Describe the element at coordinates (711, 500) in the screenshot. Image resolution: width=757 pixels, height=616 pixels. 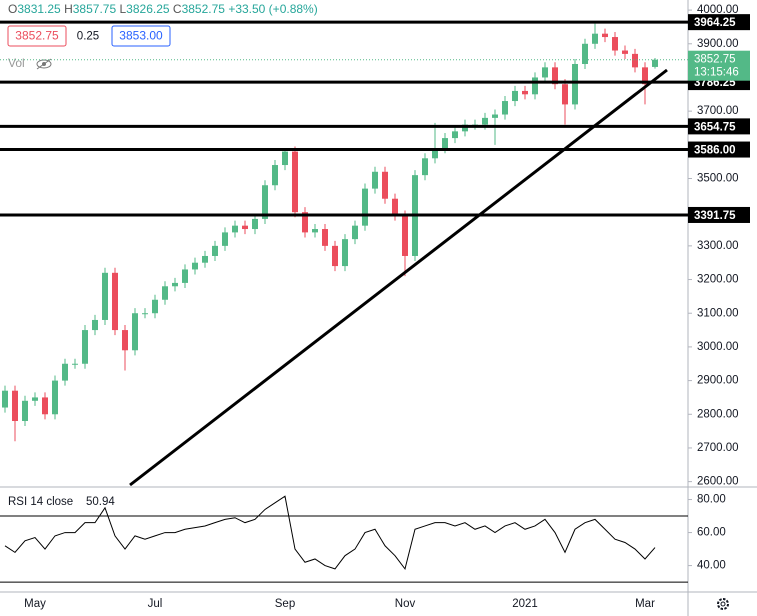
I see `rsi-y-tick-label: 80.00` at that location.